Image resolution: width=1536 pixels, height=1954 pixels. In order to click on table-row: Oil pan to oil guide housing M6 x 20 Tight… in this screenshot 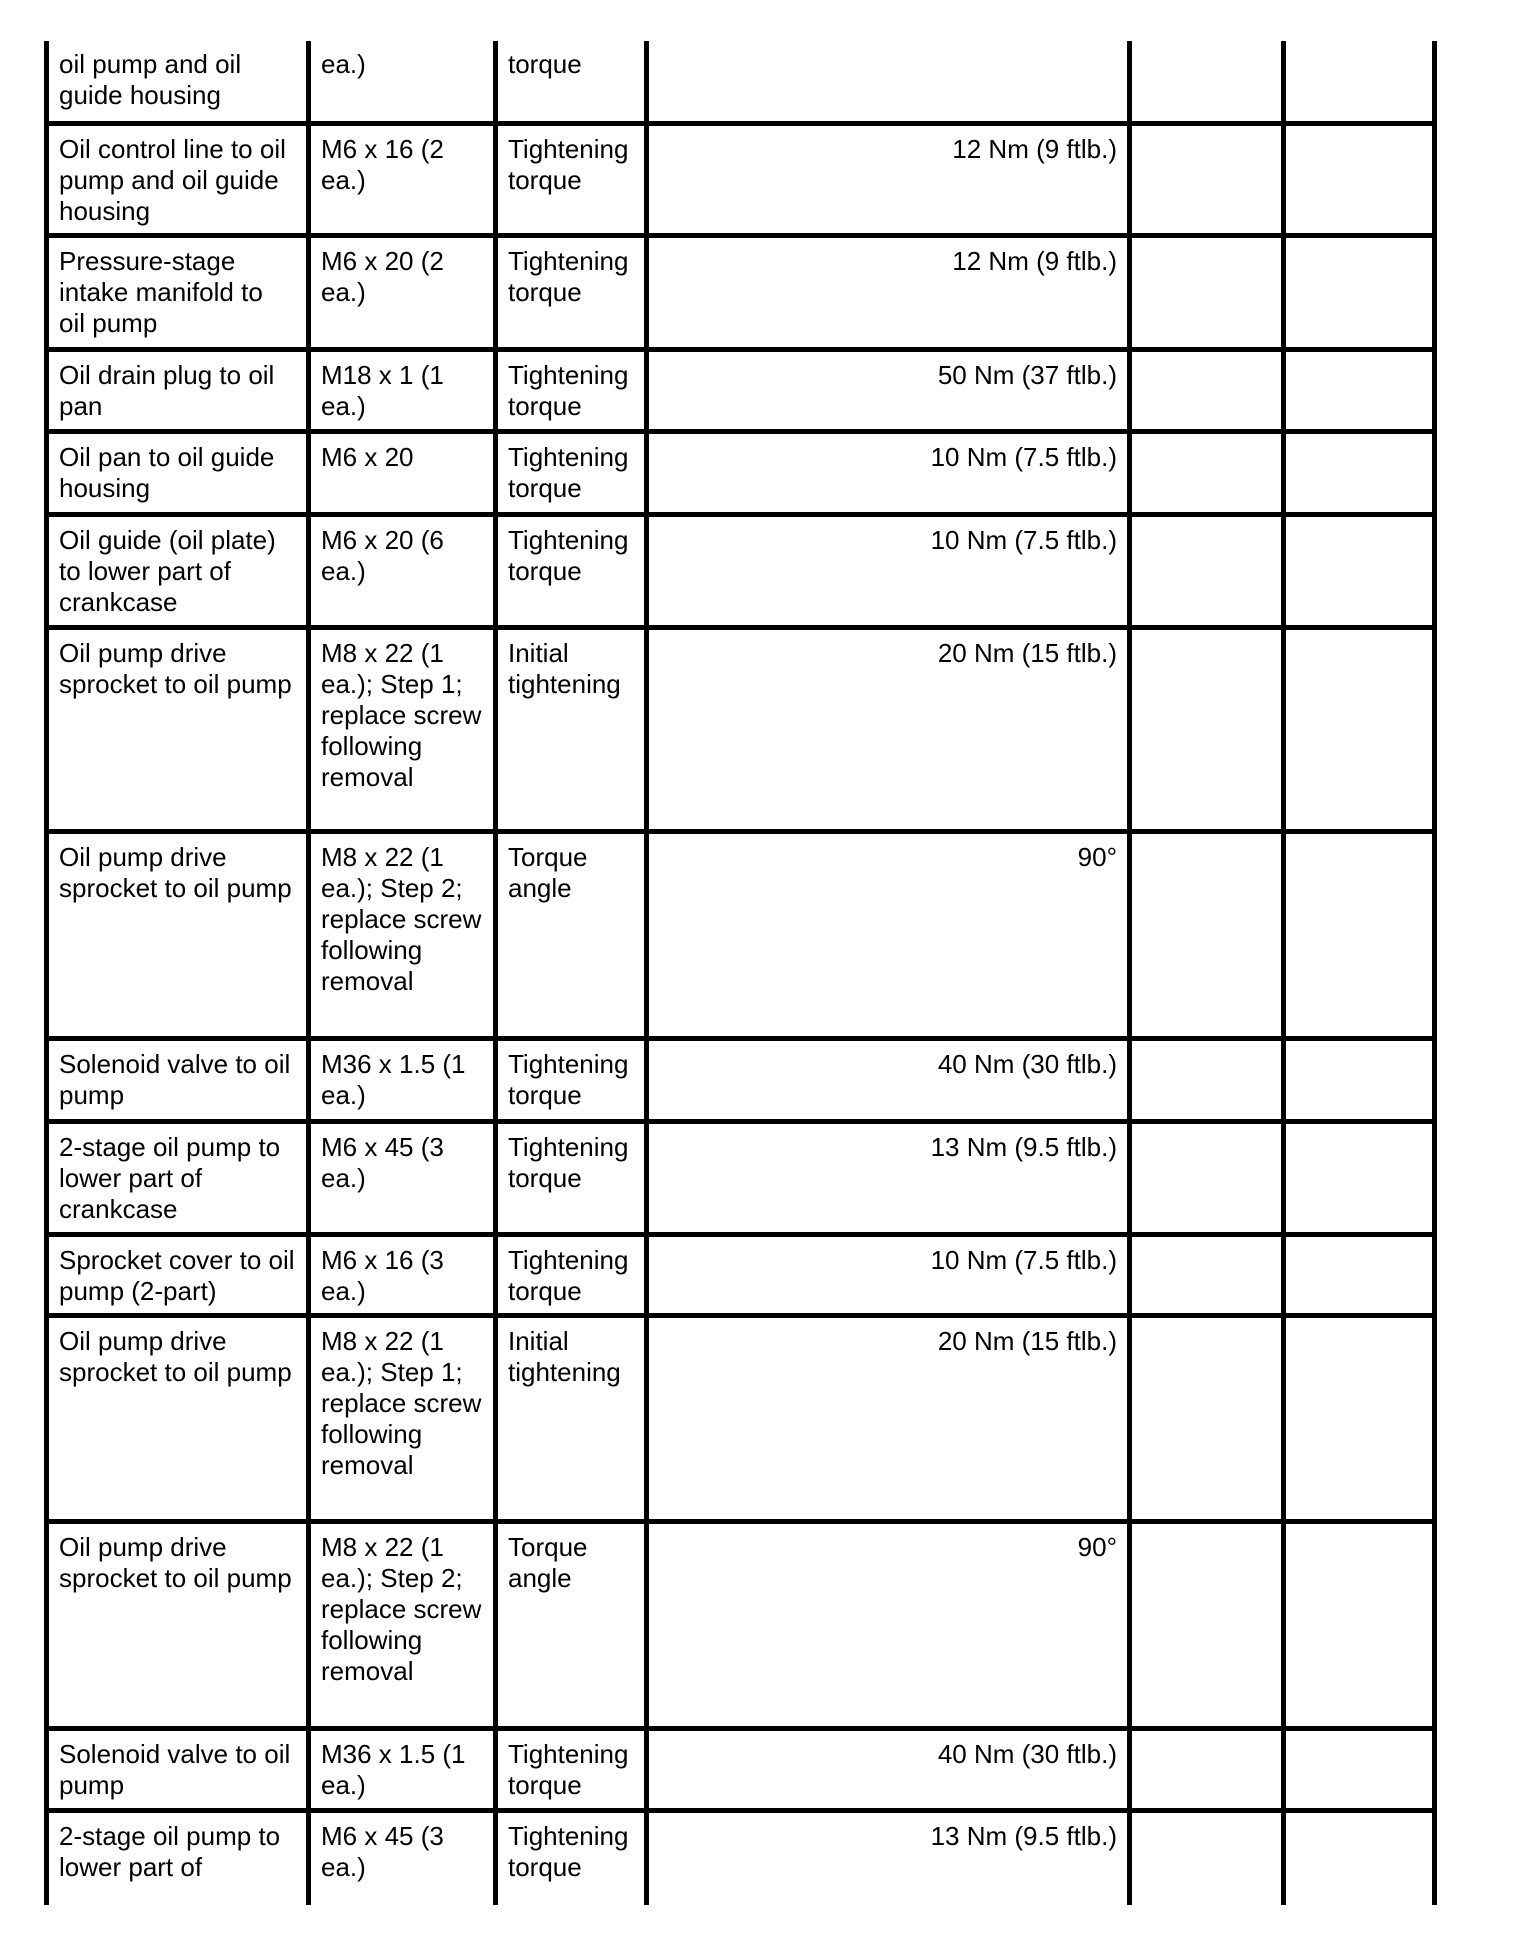, I will do `click(740, 472)`.